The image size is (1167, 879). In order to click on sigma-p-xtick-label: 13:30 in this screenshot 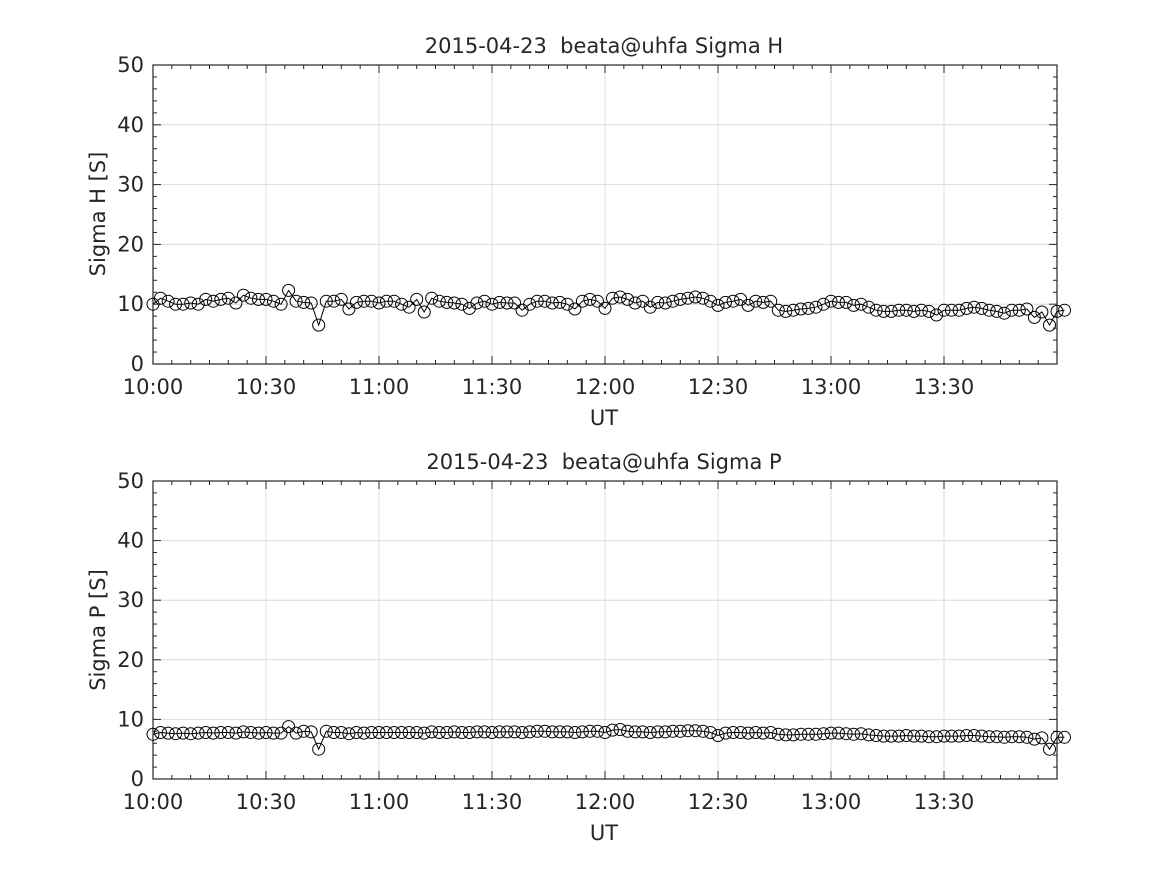, I will do `click(944, 802)`.